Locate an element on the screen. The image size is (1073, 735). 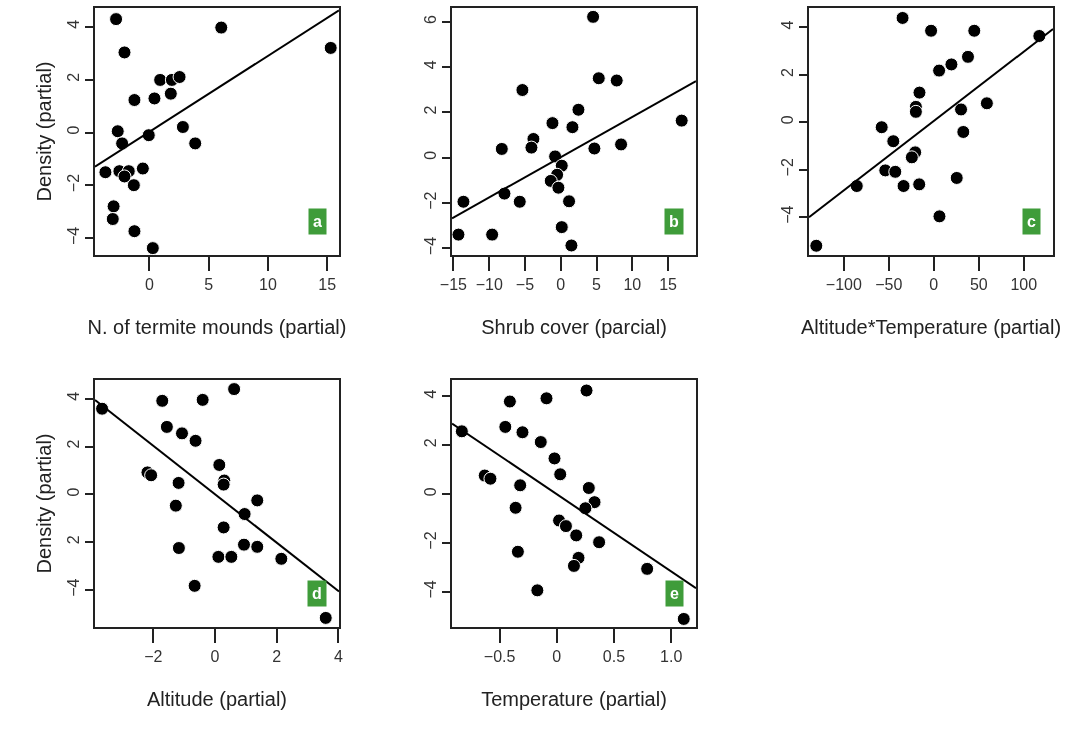
x-tick-label: 5 is located at coordinates (597, 285).